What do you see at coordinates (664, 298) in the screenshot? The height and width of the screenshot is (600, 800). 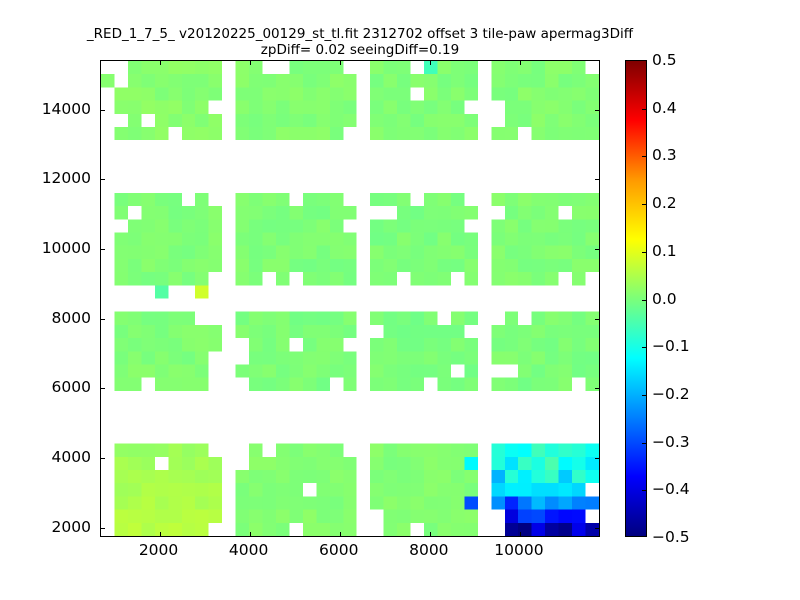 I see `colorbar-label-0: 0.0` at bounding box center [664, 298].